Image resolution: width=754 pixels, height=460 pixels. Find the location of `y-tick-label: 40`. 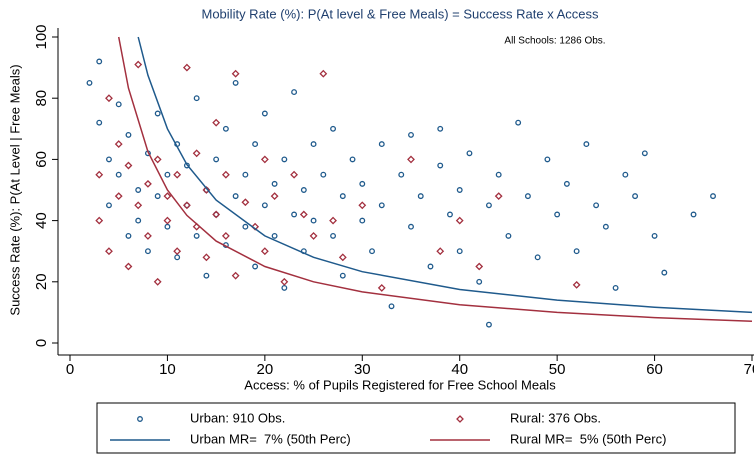

y-tick-label: 40 is located at coordinates (41, 220).